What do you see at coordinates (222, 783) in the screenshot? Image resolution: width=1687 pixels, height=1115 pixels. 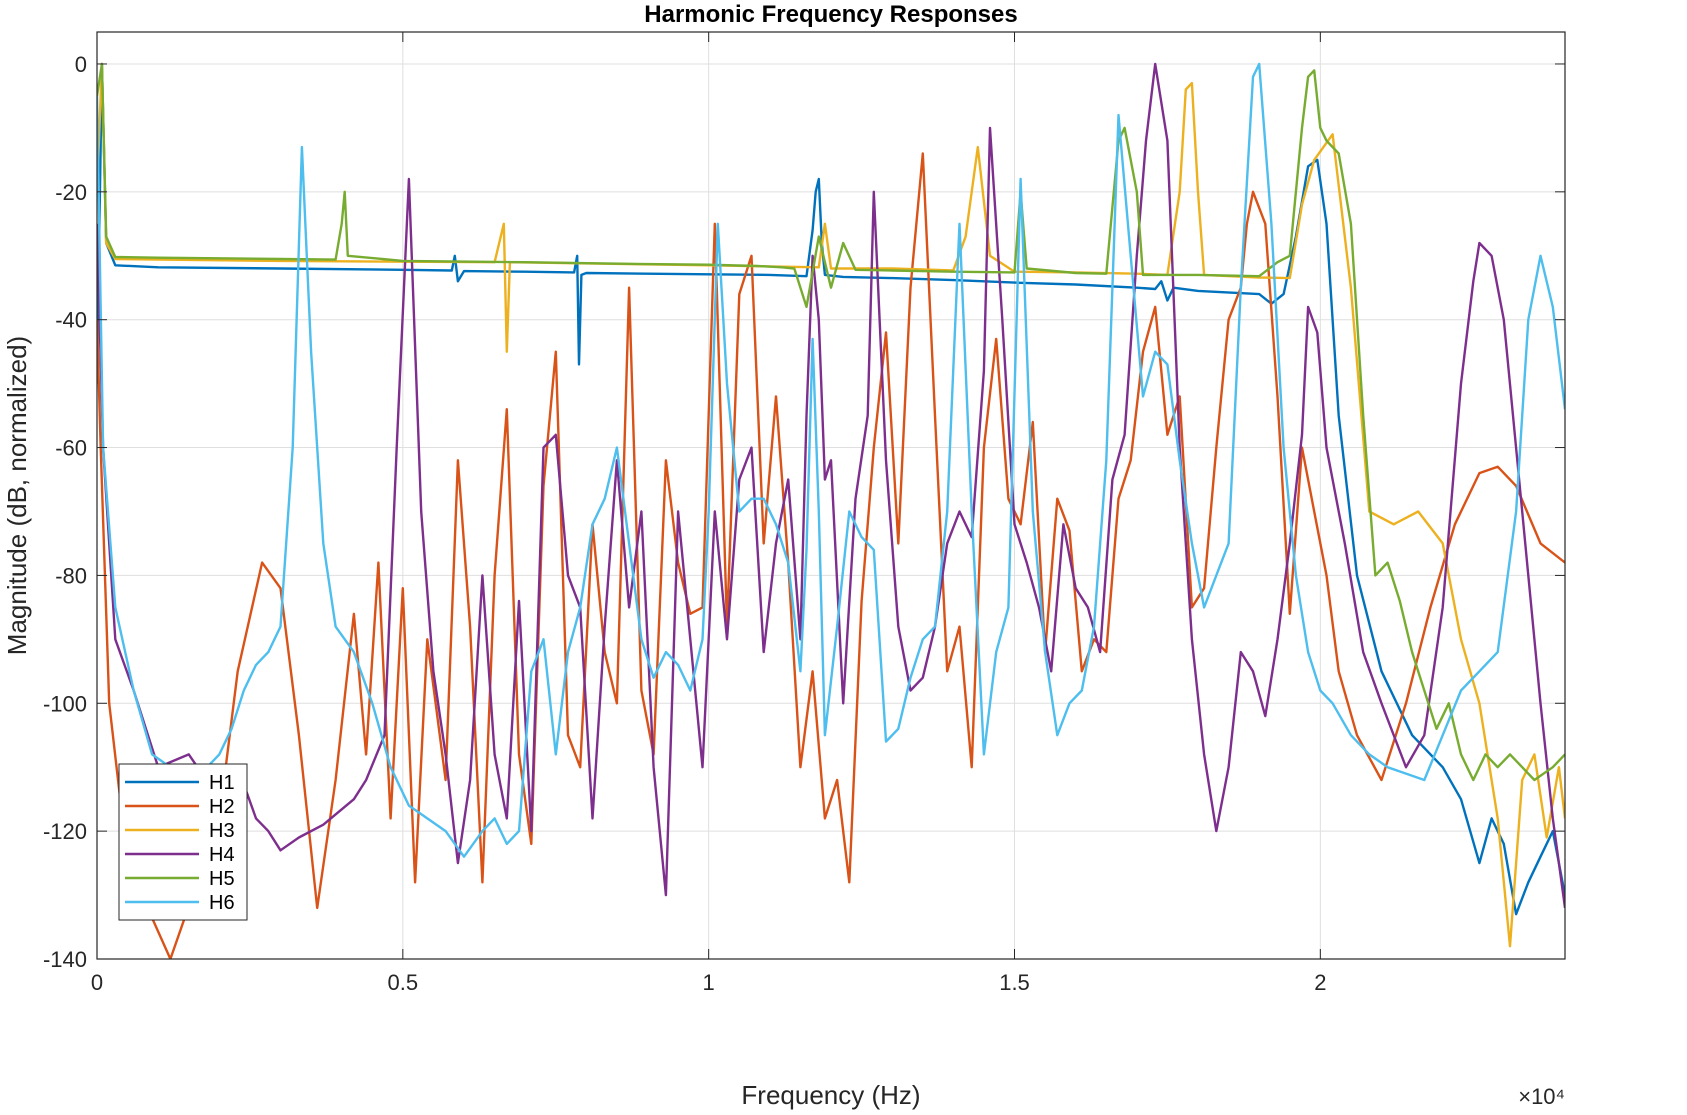 I see `legend-label-h1: H1` at bounding box center [222, 783].